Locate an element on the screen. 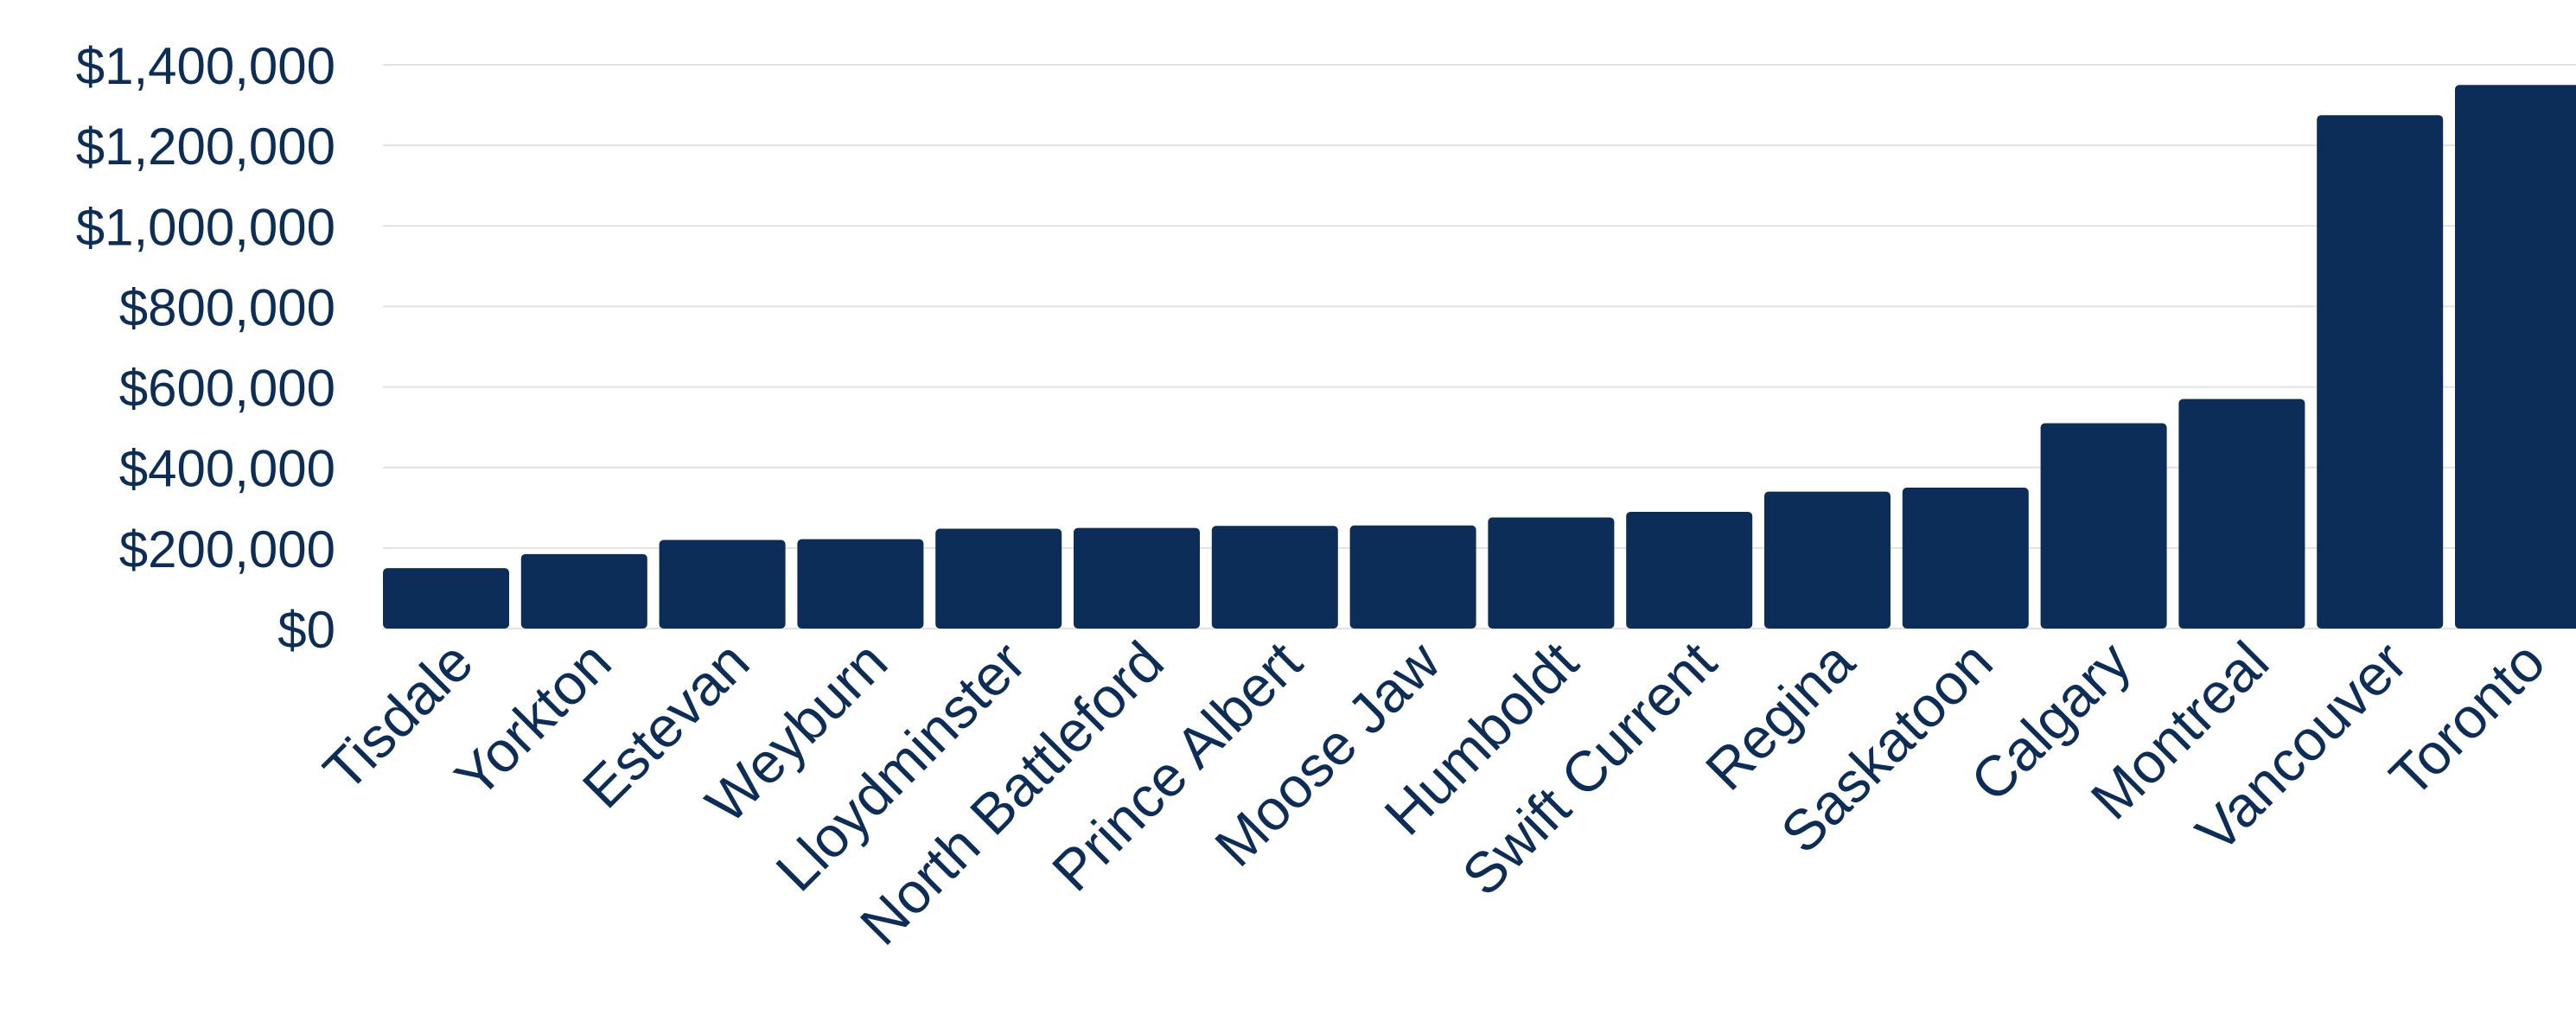  y-tick-label: $400,000 is located at coordinates (227, 469).